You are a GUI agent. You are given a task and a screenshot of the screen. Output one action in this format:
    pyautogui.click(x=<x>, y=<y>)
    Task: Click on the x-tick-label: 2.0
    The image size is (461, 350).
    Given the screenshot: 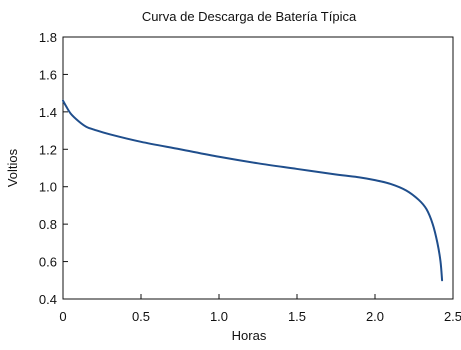 What is the action you would take?
    pyautogui.click(x=375, y=316)
    